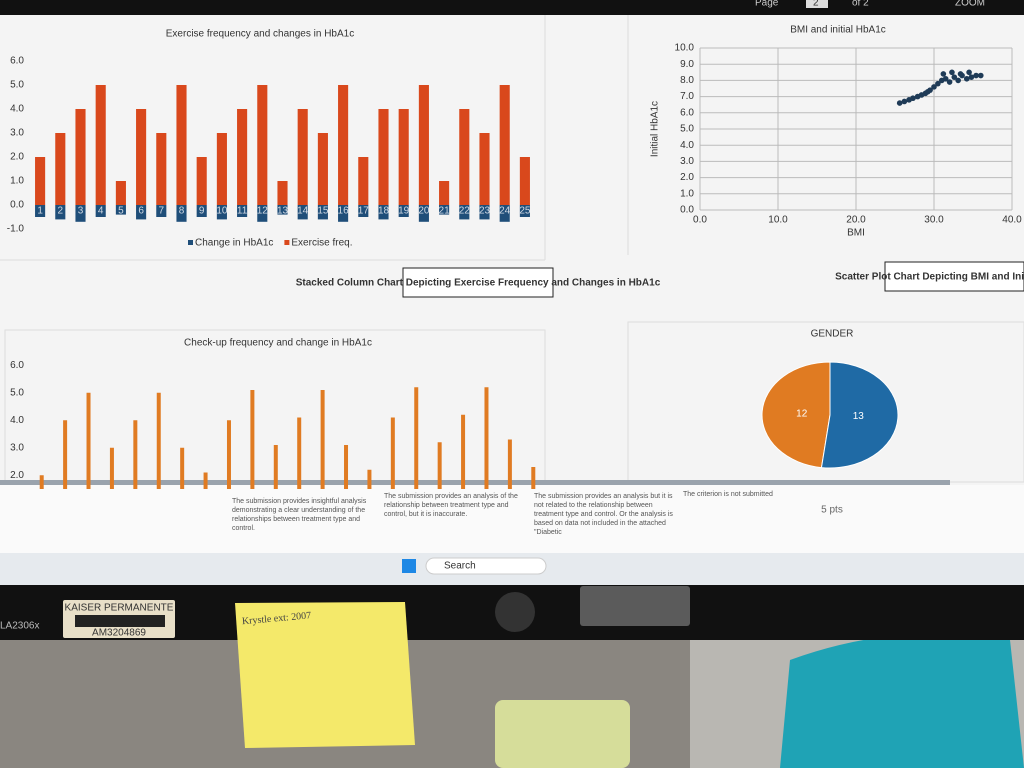 The width and height of the screenshot is (1024, 768). What do you see at coordinates (323, 211) in the screenshot?
I see `x-tick-label: 15` at bounding box center [323, 211].